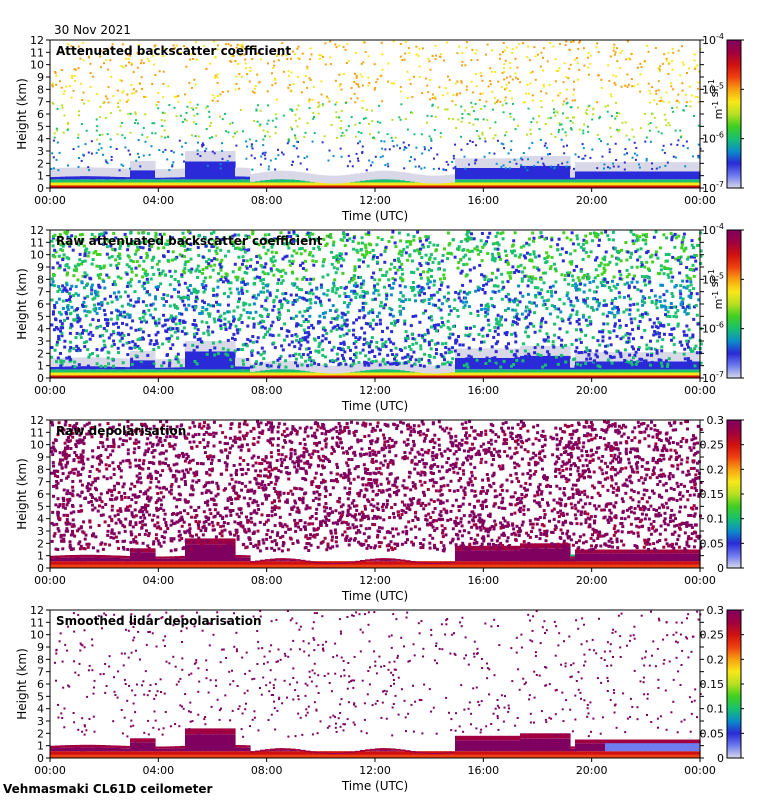 This screenshot has width=780, height=800. I want to click on panel-title: Attenuated backscatter coefficient, so click(173, 51).